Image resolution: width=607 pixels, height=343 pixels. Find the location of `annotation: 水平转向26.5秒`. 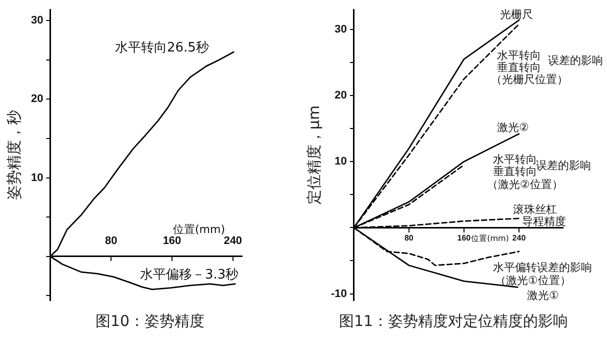

annotation: 水平转向26.5秒 is located at coordinates (162, 48).